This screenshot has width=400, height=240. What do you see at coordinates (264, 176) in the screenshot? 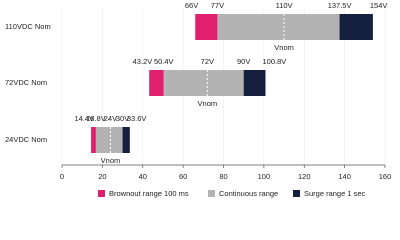
I see `x-tick-label: 100` at bounding box center [264, 176].